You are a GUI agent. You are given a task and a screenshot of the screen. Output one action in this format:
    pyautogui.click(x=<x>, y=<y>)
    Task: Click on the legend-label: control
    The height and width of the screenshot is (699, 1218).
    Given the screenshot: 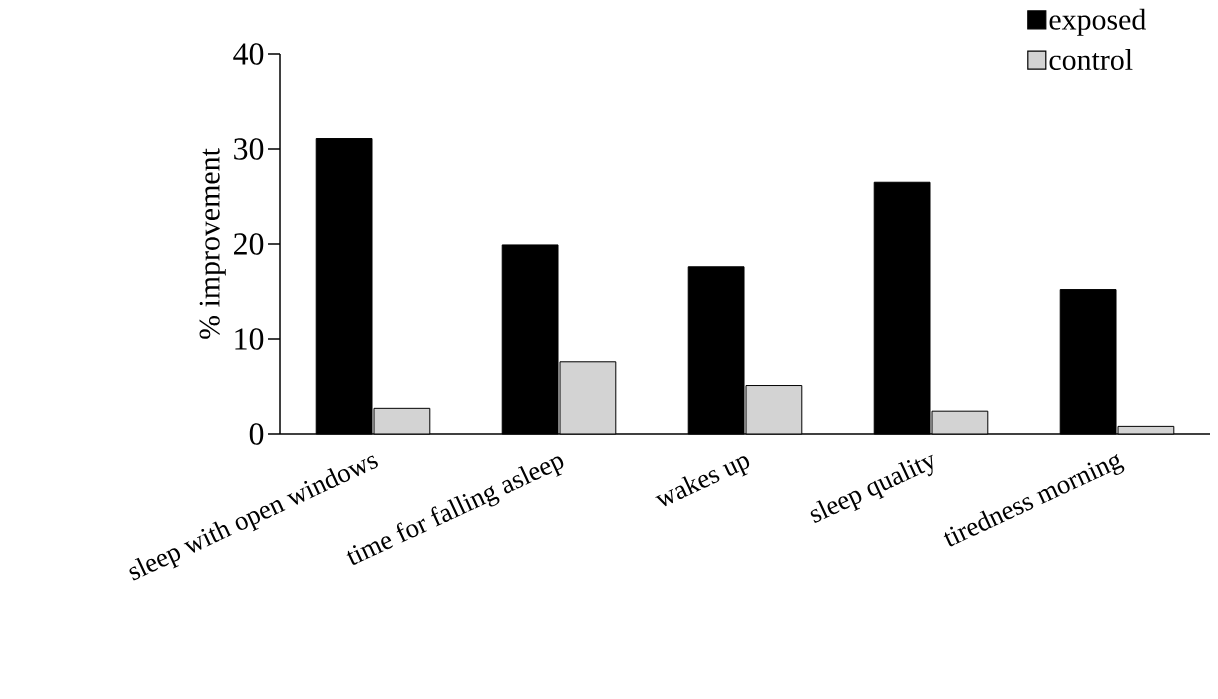 What is the action you would take?
    pyautogui.click(x=1091, y=59)
    